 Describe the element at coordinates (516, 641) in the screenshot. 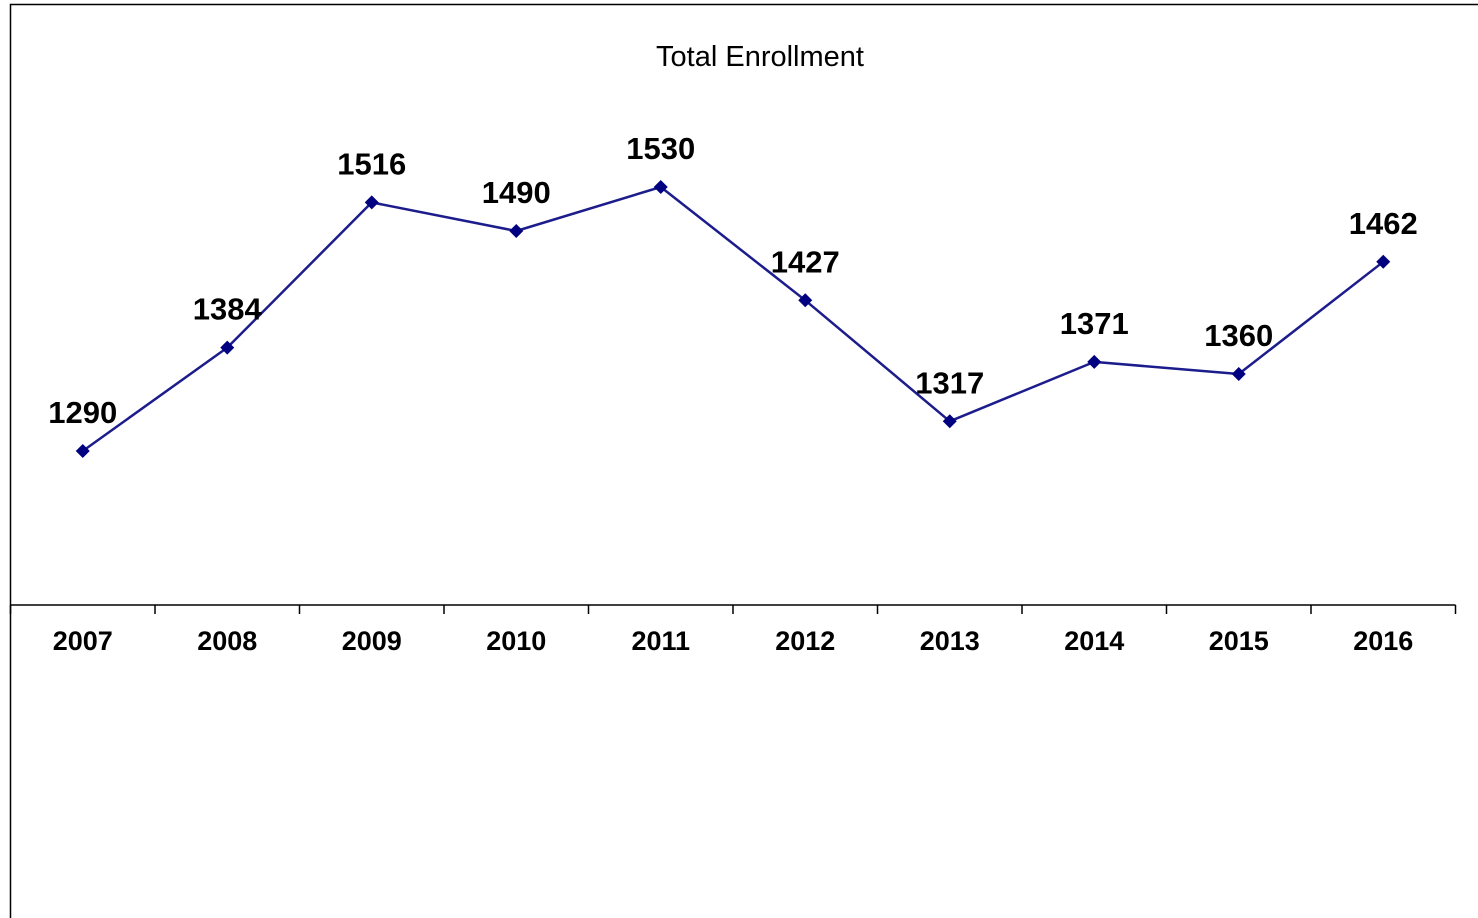

I see `x-tick-label: 2010` at that location.